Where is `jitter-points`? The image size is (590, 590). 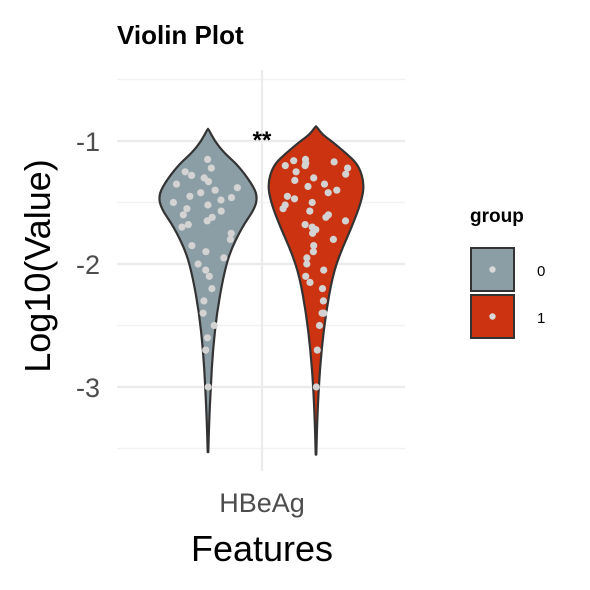 jitter-points is located at coordinates (260, 273).